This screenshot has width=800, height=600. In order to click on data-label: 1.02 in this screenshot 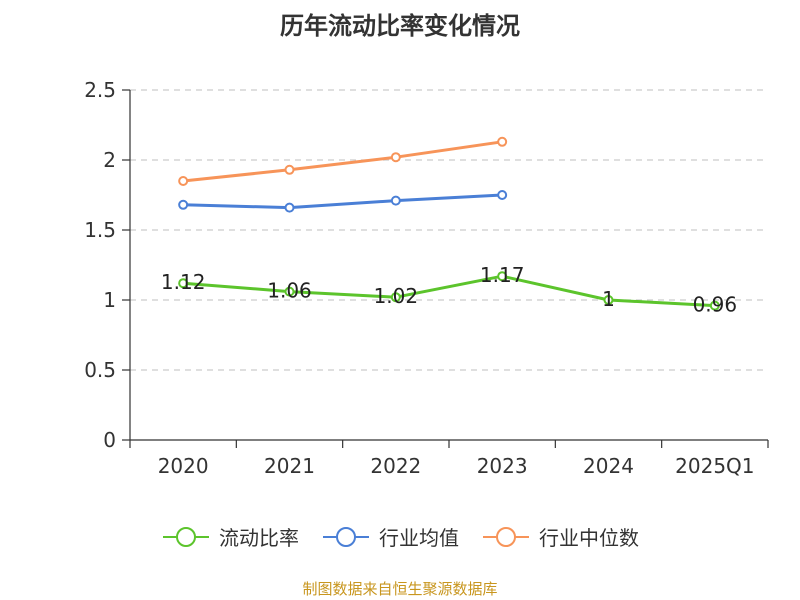, I will do `click(396, 296)`.